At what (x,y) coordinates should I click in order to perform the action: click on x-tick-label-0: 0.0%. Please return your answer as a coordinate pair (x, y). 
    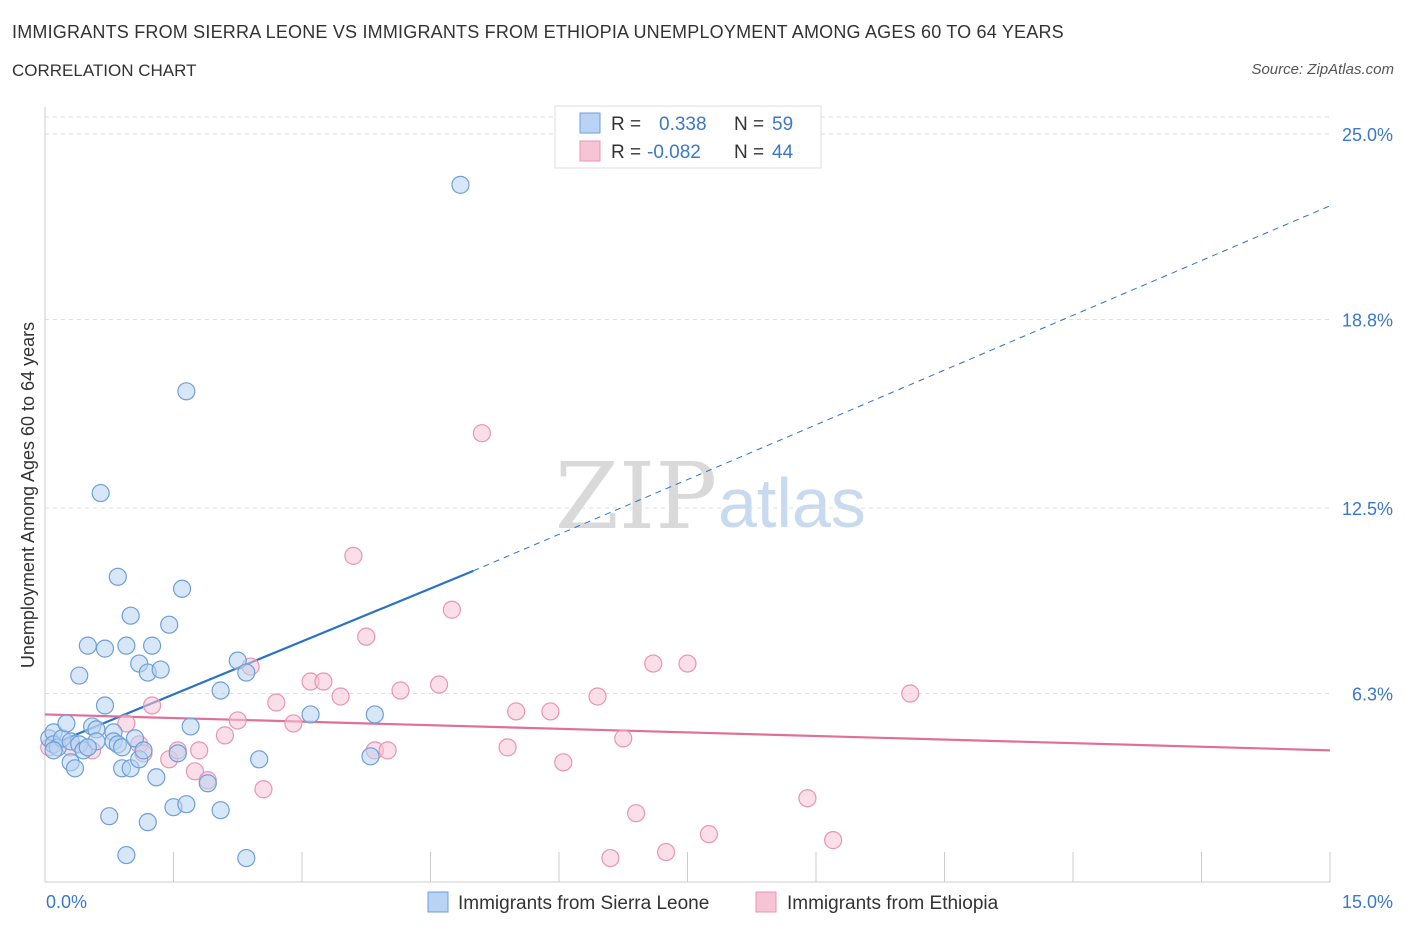
    Looking at the image, I should click on (66, 902).